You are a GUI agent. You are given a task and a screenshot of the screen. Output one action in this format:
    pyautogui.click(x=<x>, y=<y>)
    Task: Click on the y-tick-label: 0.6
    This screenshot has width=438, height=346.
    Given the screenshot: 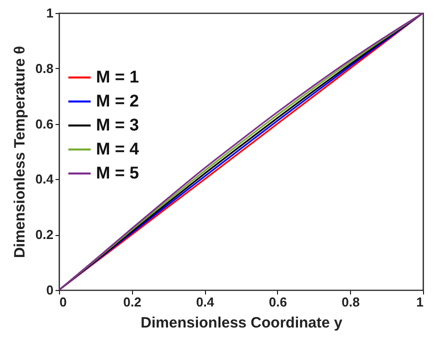 What is the action you would take?
    pyautogui.click(x=44, y=124)
    